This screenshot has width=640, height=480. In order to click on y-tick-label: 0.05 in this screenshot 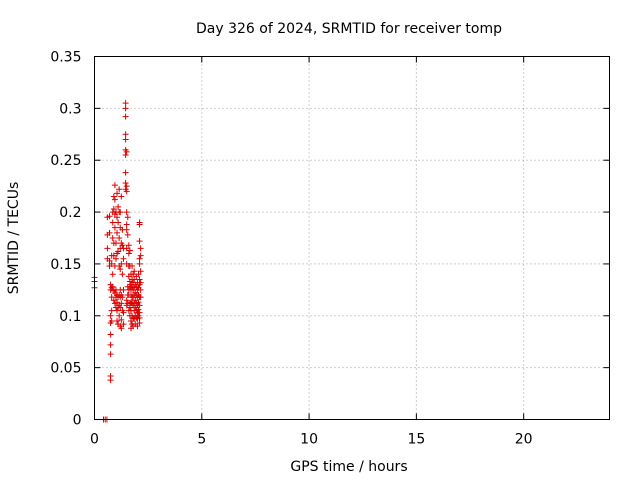, I will do `click(65, 369)`.